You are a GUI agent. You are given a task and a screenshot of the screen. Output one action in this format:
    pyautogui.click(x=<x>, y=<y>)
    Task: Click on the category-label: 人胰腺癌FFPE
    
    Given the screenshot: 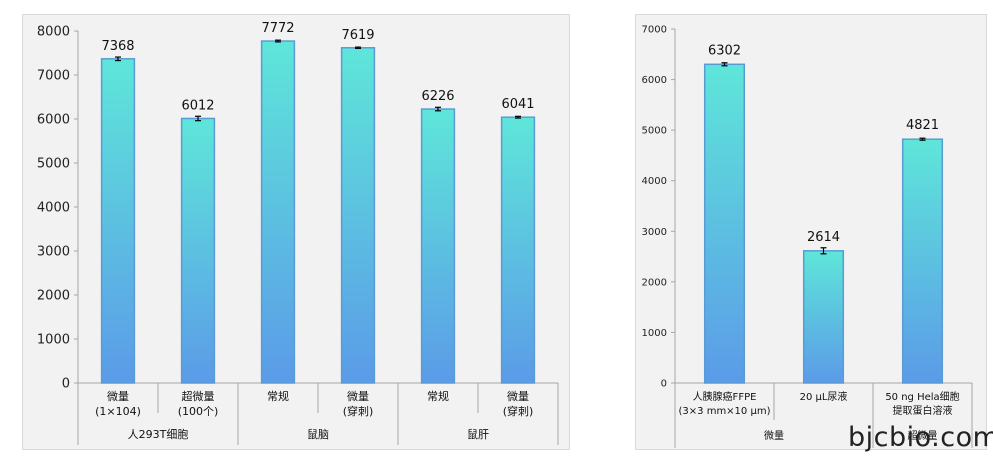 What is the action you would take?
    pyautogui.click(x=725, y=396)
    